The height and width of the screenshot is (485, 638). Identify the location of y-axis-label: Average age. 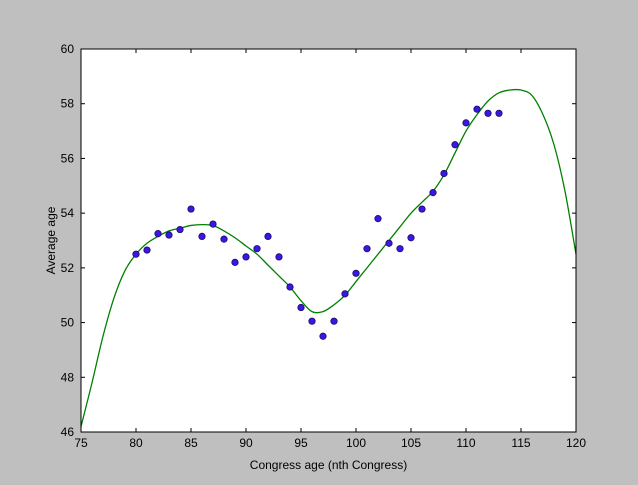
(51, 240).